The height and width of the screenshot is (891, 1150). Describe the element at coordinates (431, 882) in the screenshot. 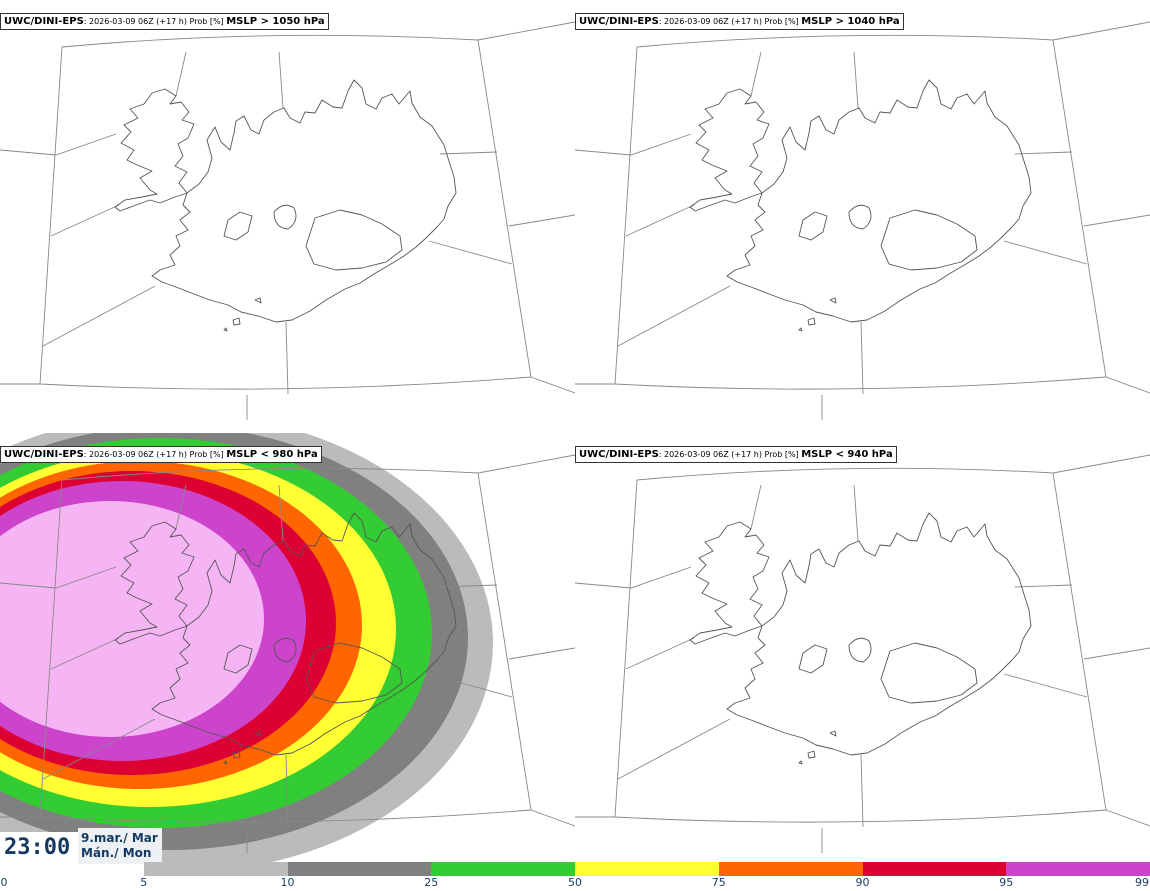

I see `colorbar-tick-label: 25` at that location.